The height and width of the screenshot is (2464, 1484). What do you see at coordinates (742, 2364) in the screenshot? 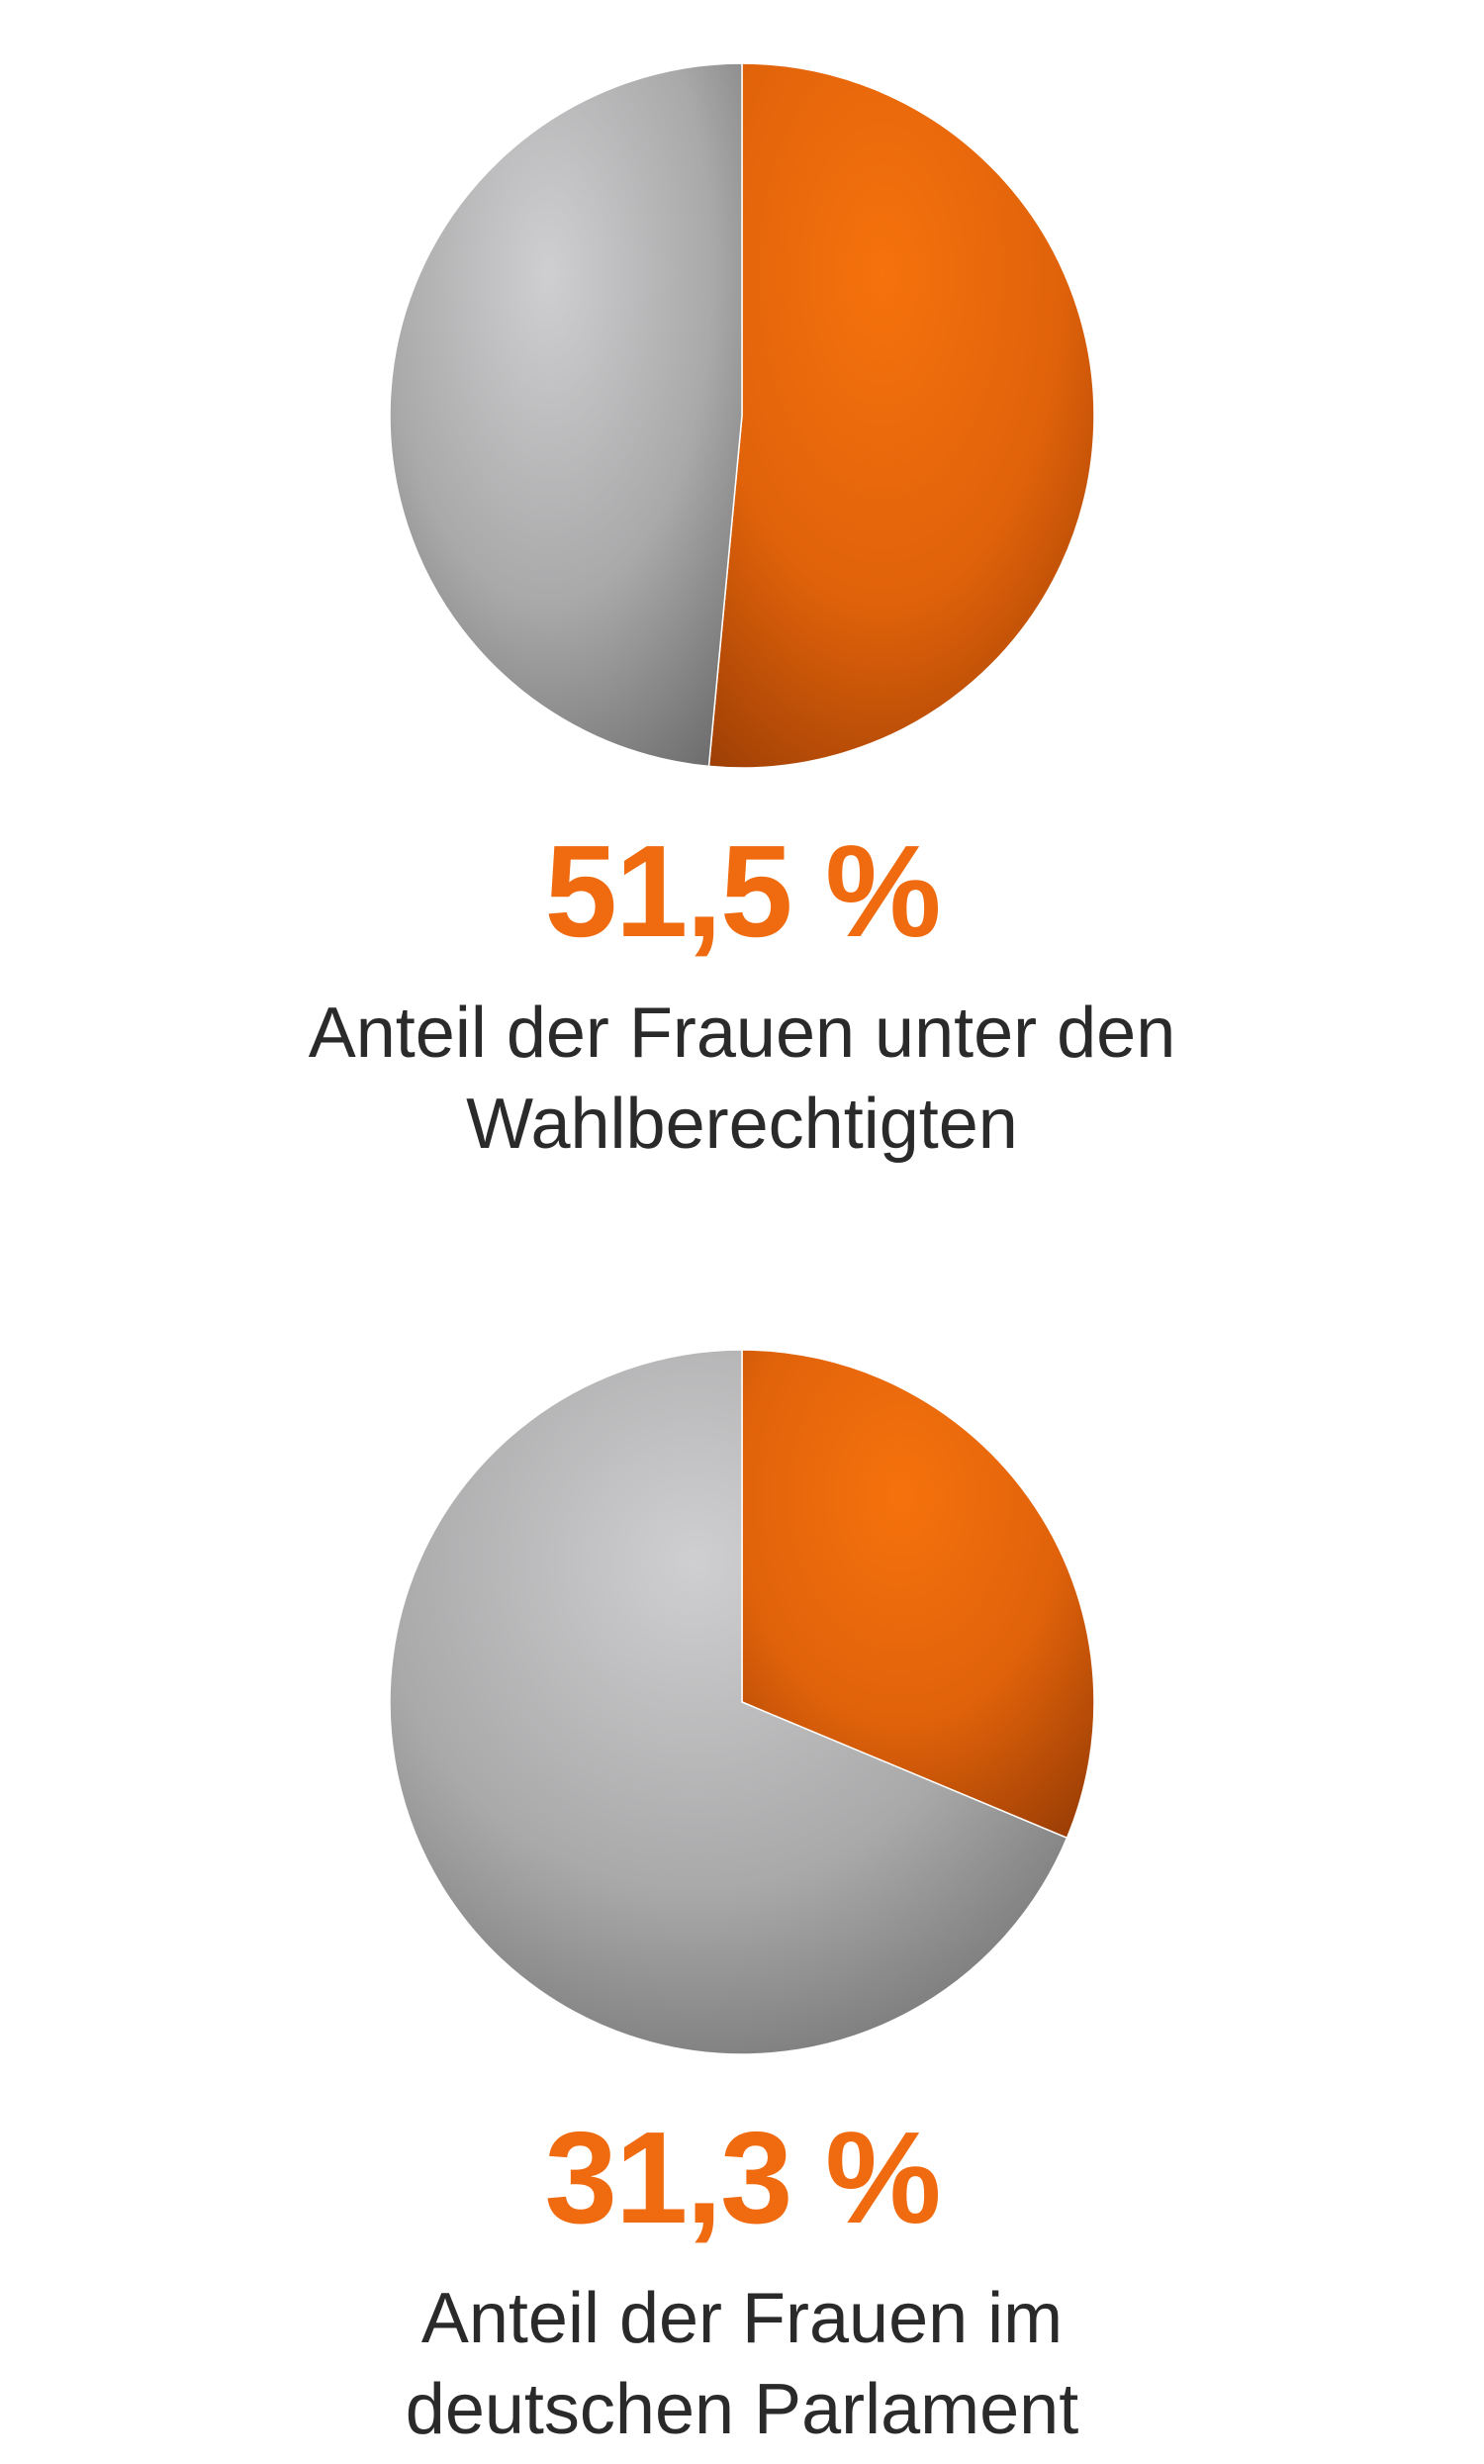
I see `caption: Anteil der Frauen im deutschen Parlament` at bounding box center [742, 2364].